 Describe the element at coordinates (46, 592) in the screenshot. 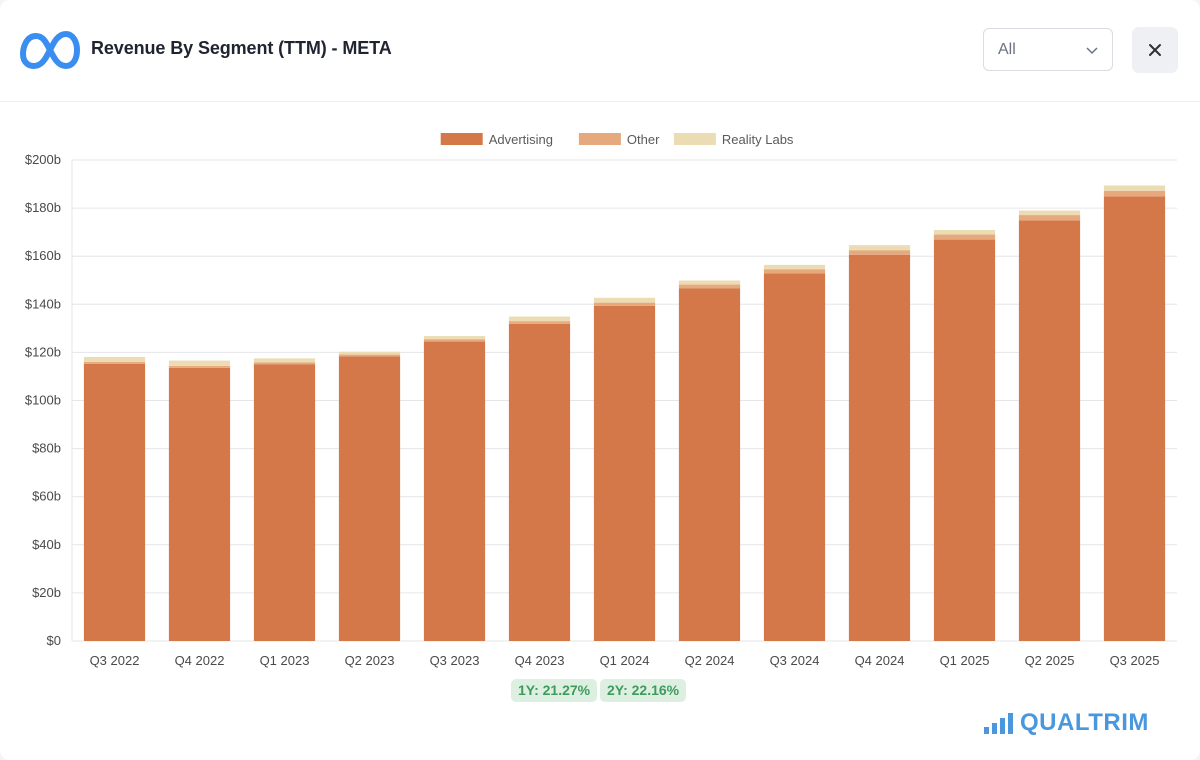

I see `y-tick-label: $20b` at that location.